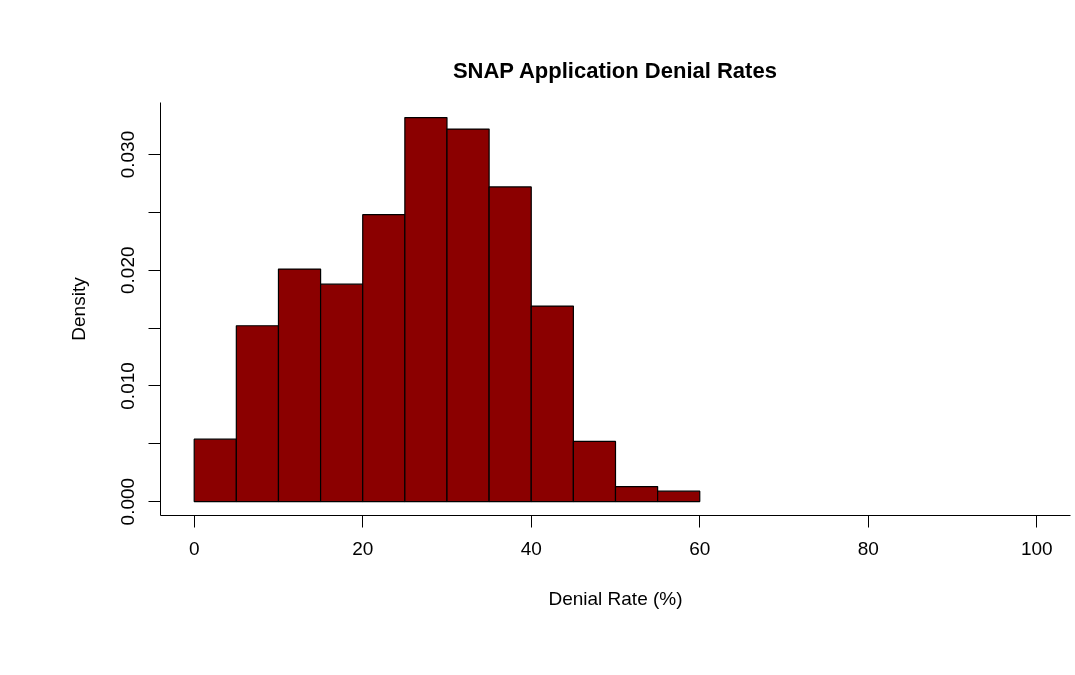  I want to click on y-tick-label: 0.030, so click(128, 154).